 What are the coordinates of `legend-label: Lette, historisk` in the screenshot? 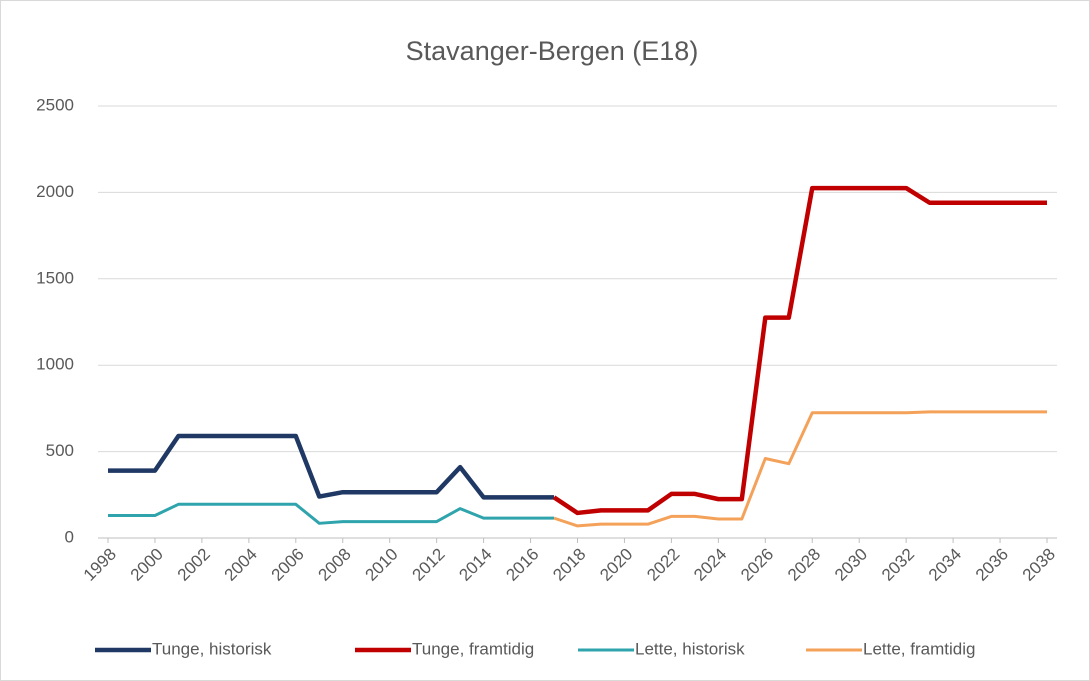 It's located at (690, 648).